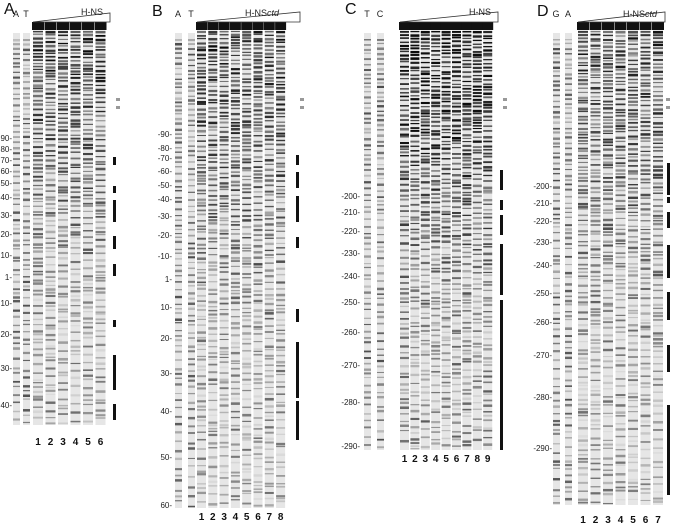 The image size is (673, 528). What do you see at coordinates (350, 276) in the screenshot?
I see `ladder-label: -240-` at bounding box center [350, 276].